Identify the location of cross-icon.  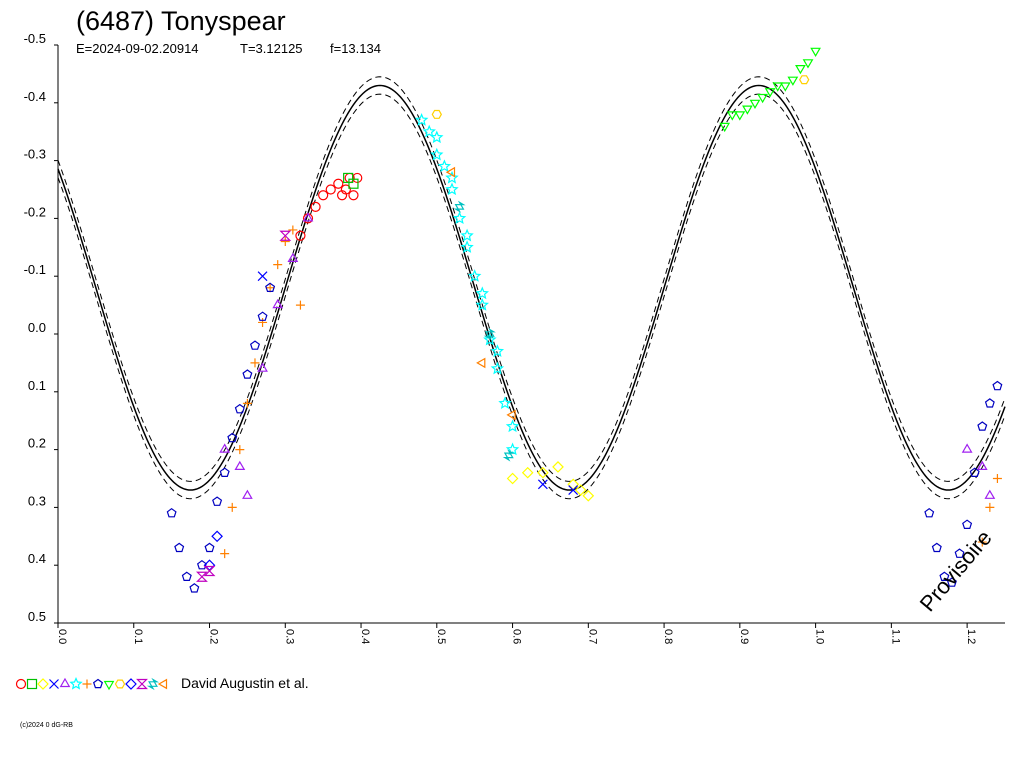
(54, 684).